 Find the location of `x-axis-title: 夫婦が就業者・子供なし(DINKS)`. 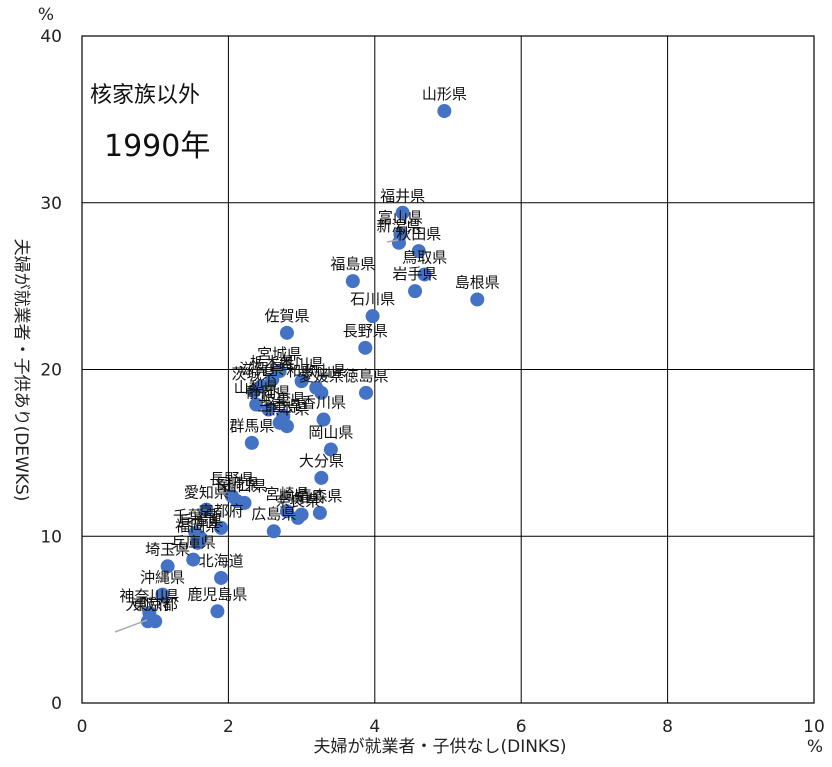

x-axis-title: 夫婦が就業者・子供なし(DINKS) is located at coordinates (439, 747).